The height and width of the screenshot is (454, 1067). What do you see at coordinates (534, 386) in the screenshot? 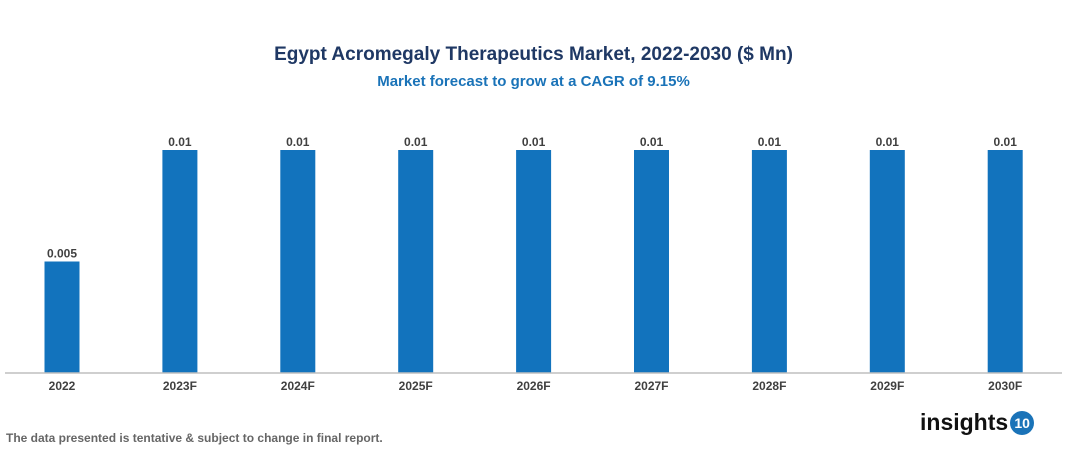
I see `x-tick-label: 2026F` at bounding box center [534, 386].